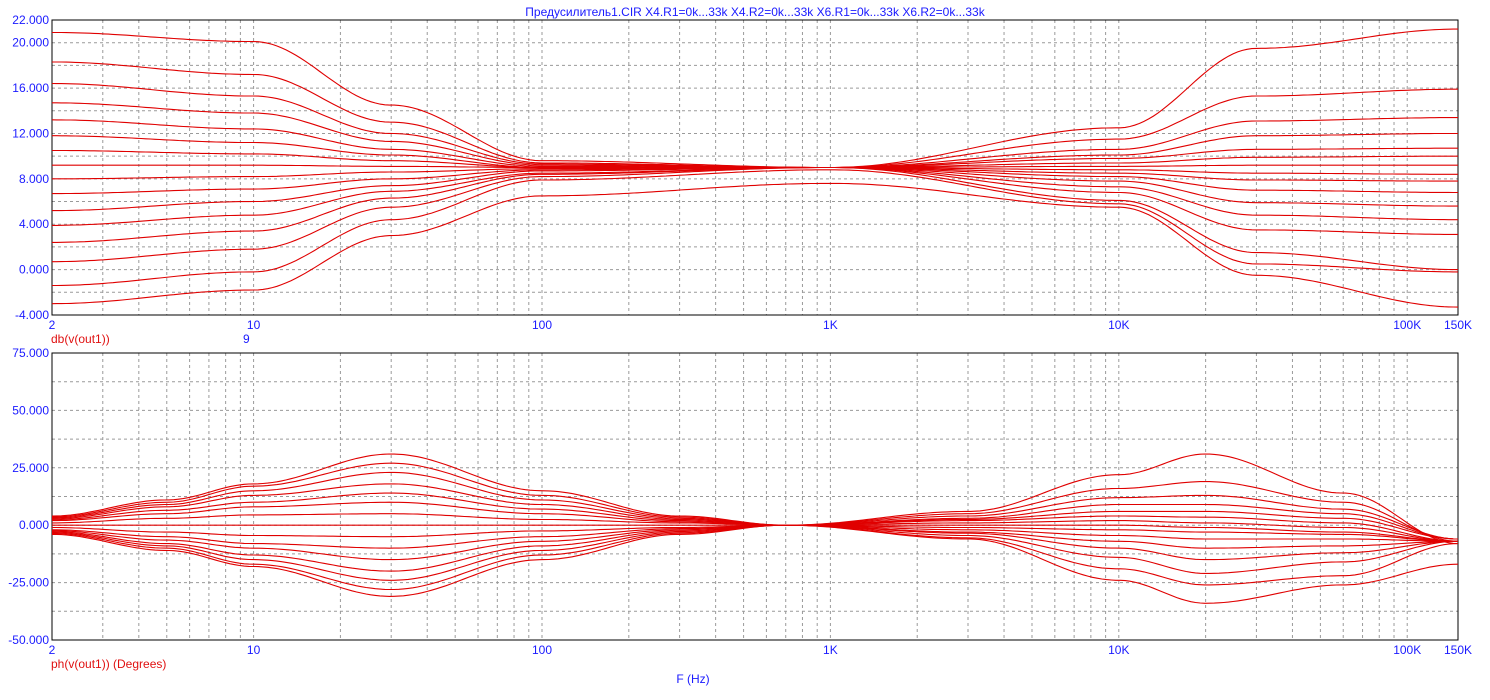  What do you see at coordinates (30, 20) in the screenshot?
I see `y-tick-label: 22.000` at bounding box center [30, 20].